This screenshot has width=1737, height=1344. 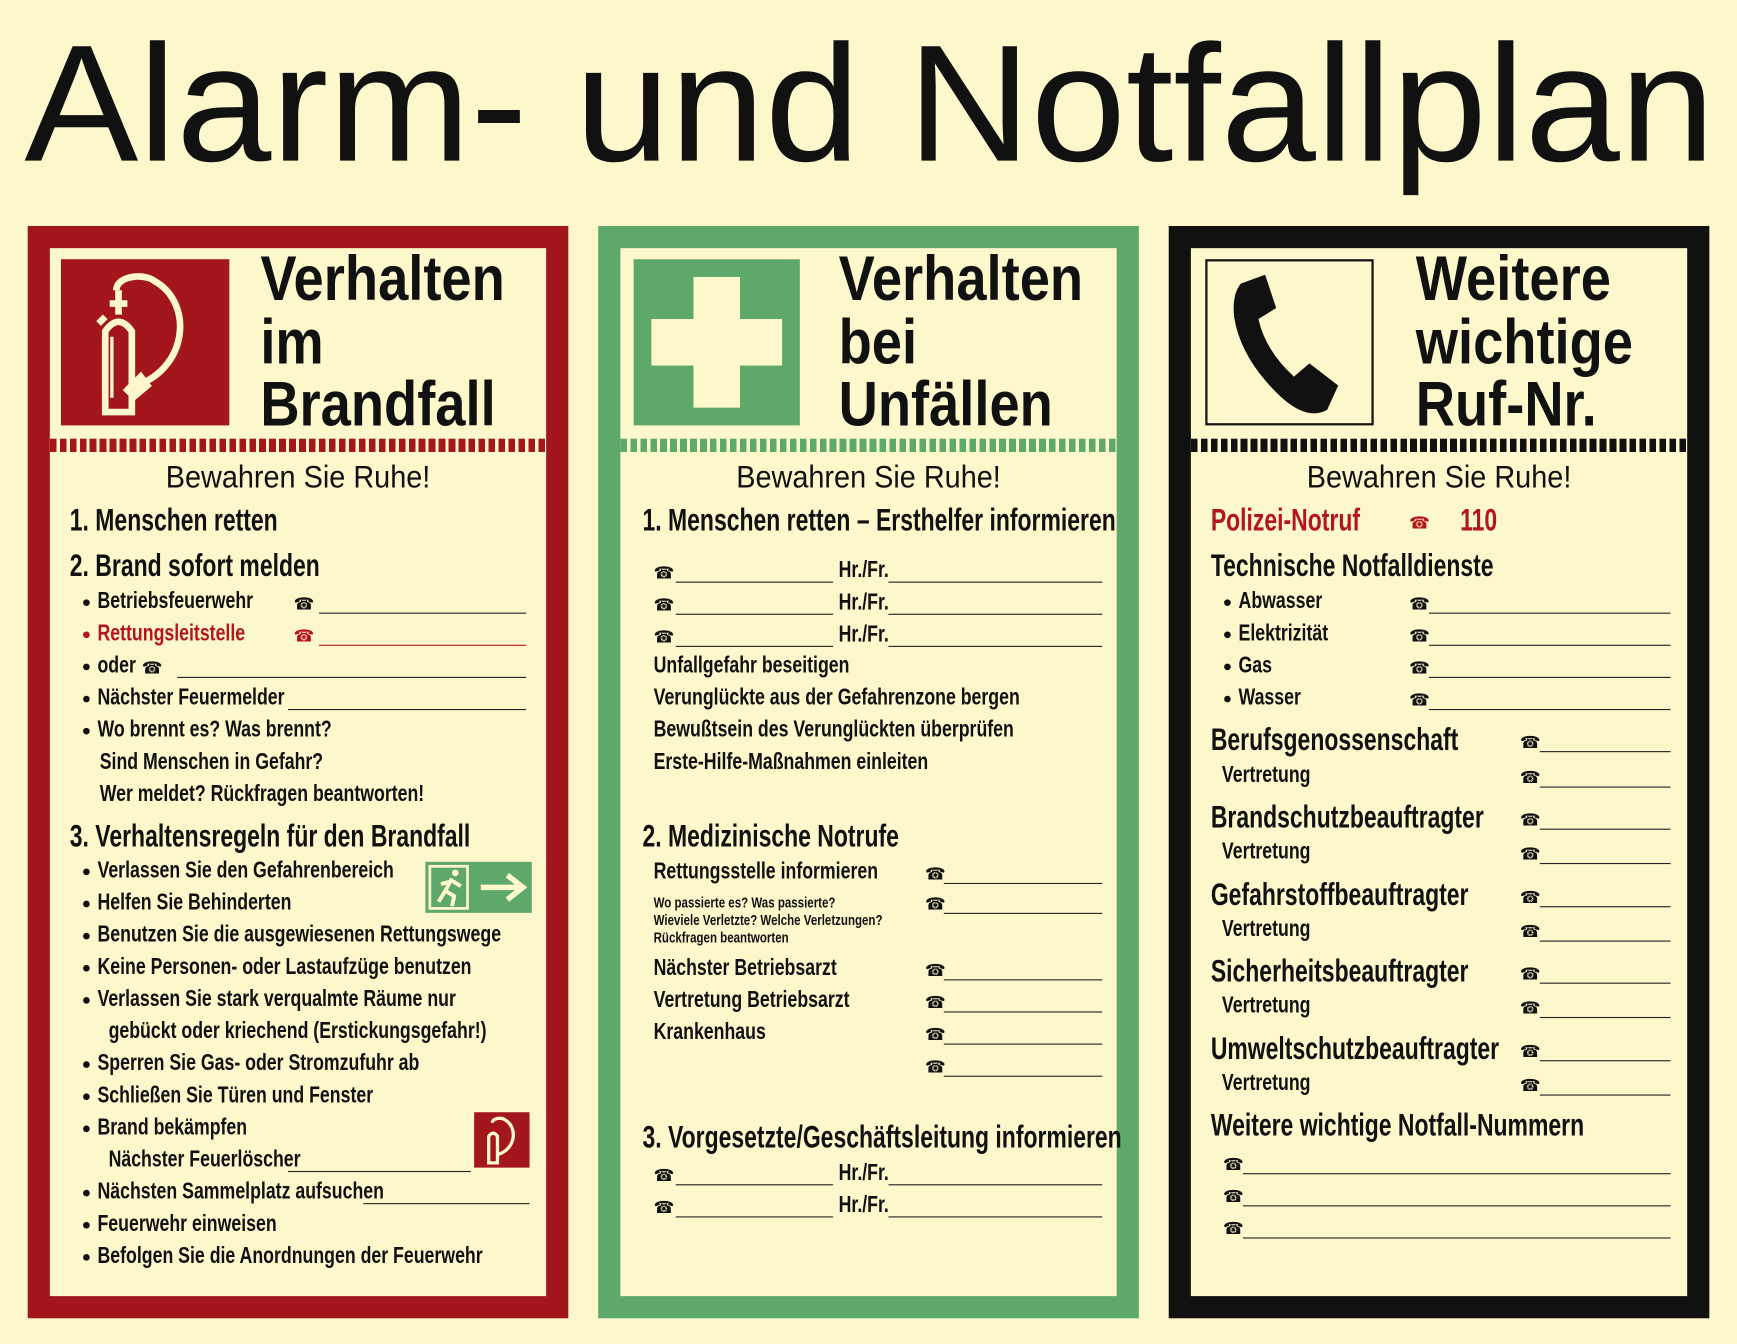 What do you see at coordinates (1479, 520) in the screenshot?
I see `emergency-number: 110` at bounding box center [1479, 520].